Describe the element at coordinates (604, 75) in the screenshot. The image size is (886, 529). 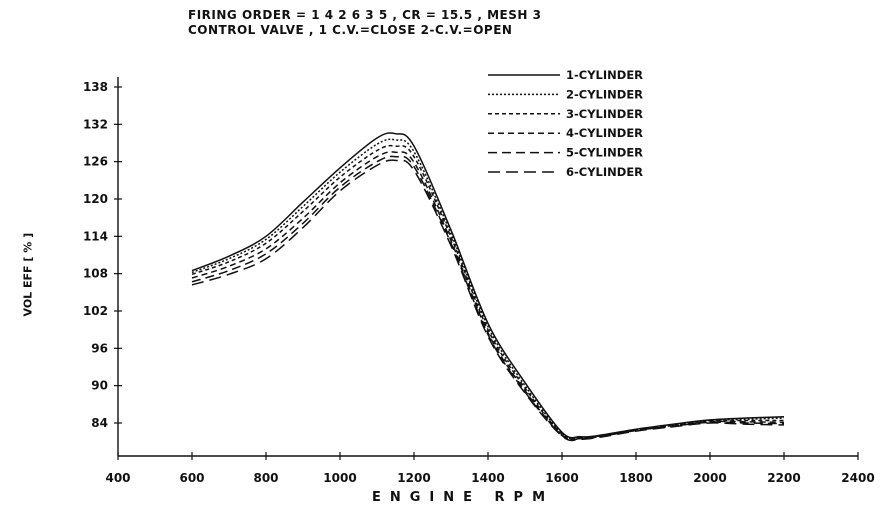
I see `legend-label-1: 1-CYLINDER` at that location.